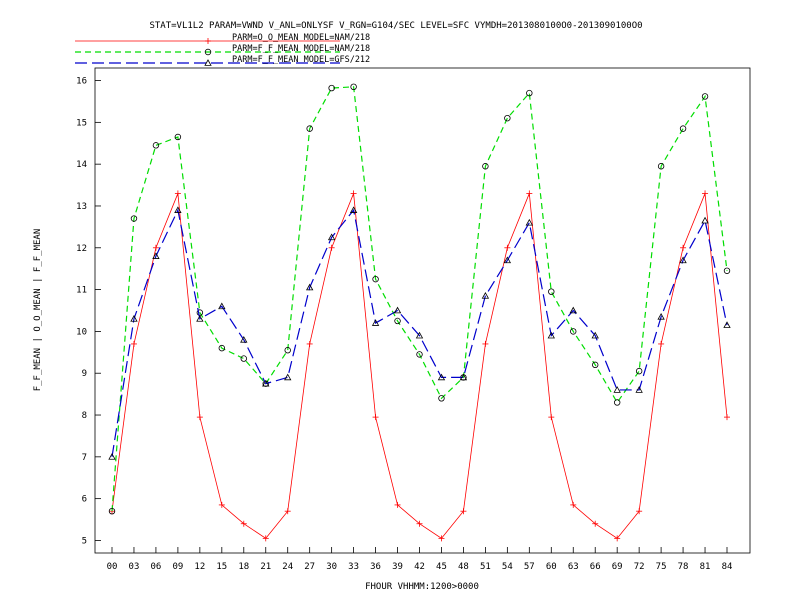 This screenshot has height=612, width=792. What do you see at coordinates (243, 567) in the screenshot?
I see `x-tick-label: 18` at bounding box center [243, 567].